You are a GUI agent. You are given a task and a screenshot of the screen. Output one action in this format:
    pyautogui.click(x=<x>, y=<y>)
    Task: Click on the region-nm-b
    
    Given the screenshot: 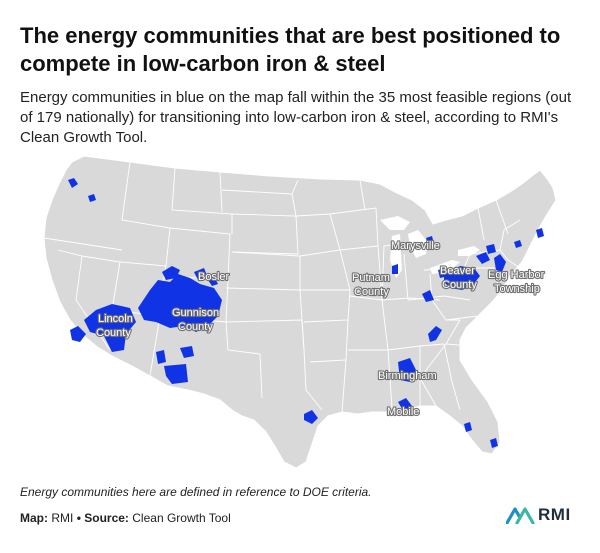 What is the action you would take?
    pyautogui.click(x=187, y=352)
    